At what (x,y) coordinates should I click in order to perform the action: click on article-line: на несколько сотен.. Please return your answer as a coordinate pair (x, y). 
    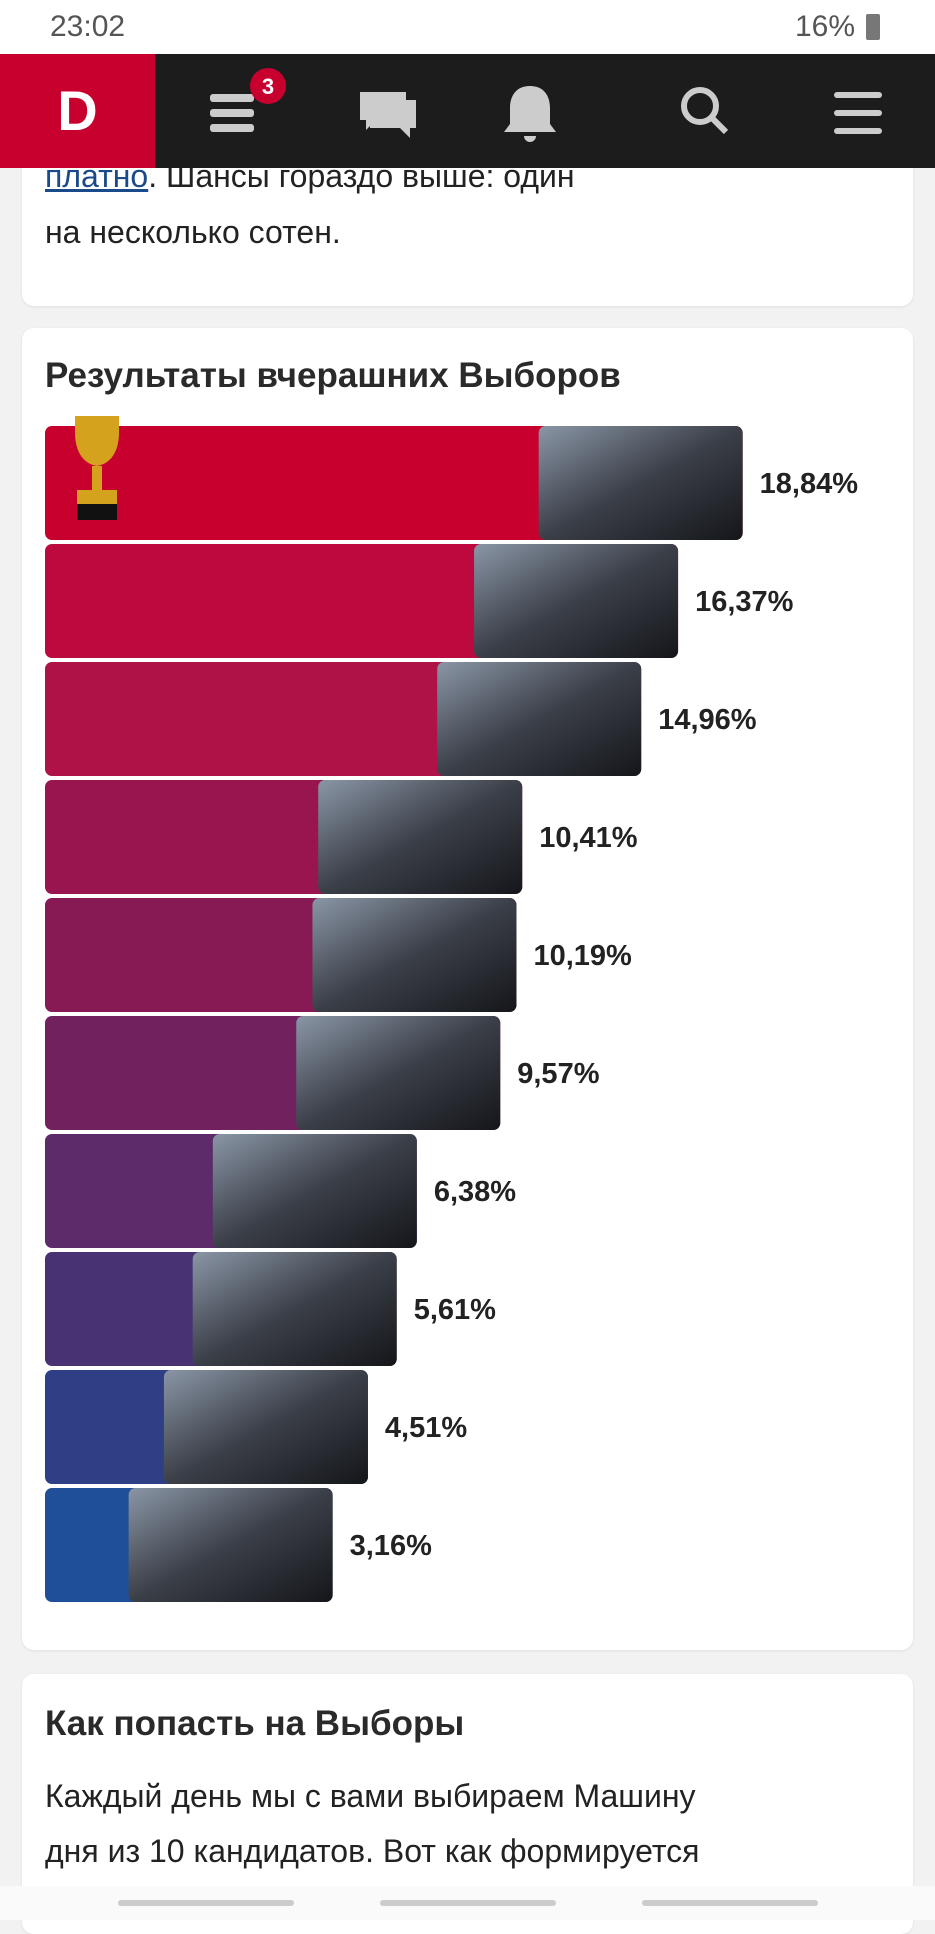
    Looking at the image, I should click on (193, 232).